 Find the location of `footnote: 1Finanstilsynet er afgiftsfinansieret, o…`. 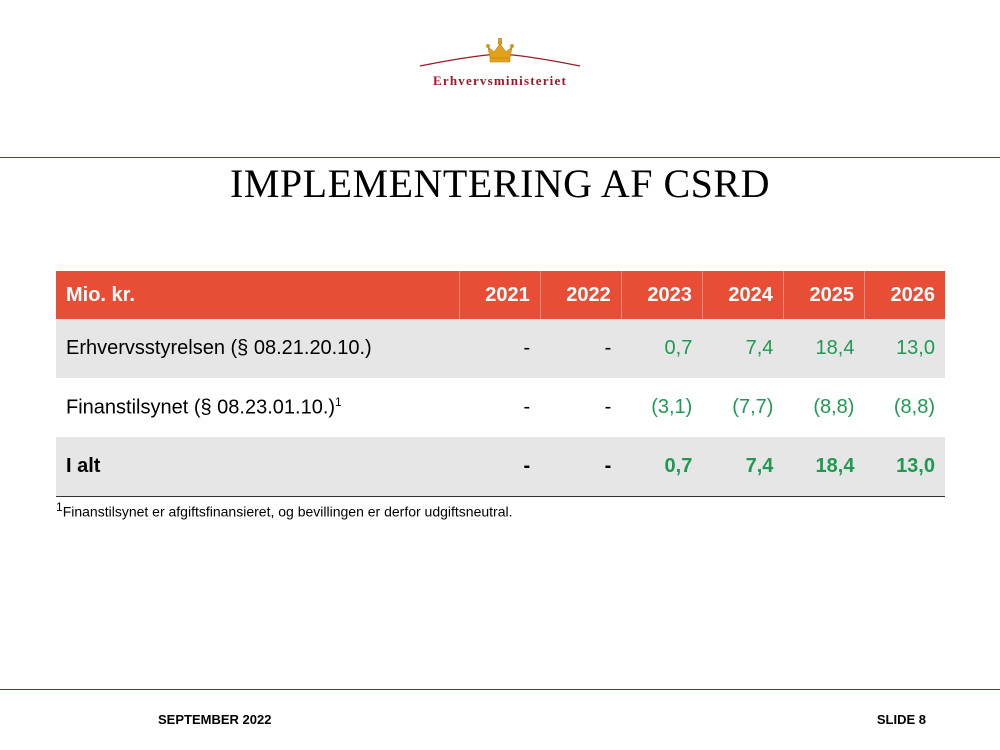

footnote: 1Finanstilsynet er afgiftsfinansieret, o… is located at coordinates (284, 510).